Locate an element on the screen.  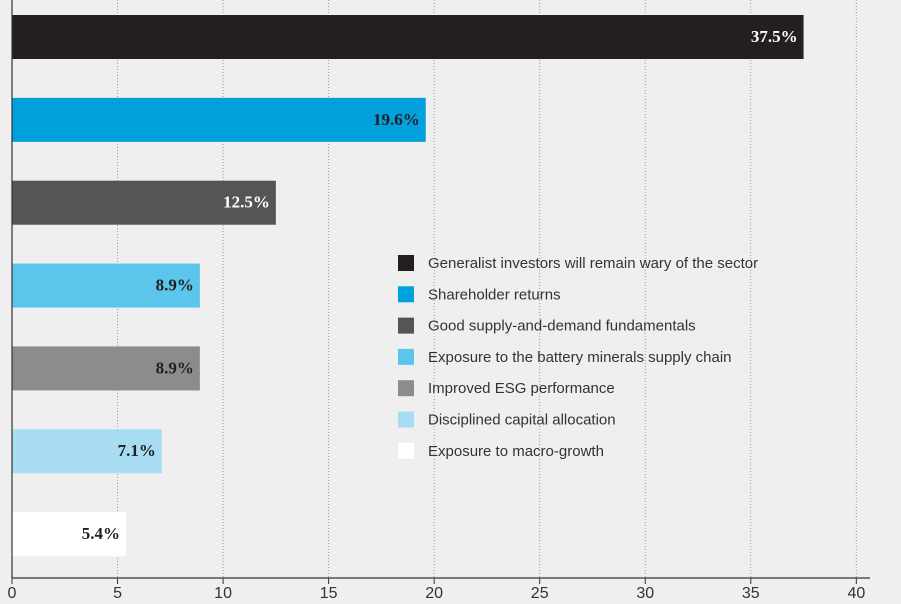
legend-label: Exposure to macro-growth is located at coordinates (516, 451).